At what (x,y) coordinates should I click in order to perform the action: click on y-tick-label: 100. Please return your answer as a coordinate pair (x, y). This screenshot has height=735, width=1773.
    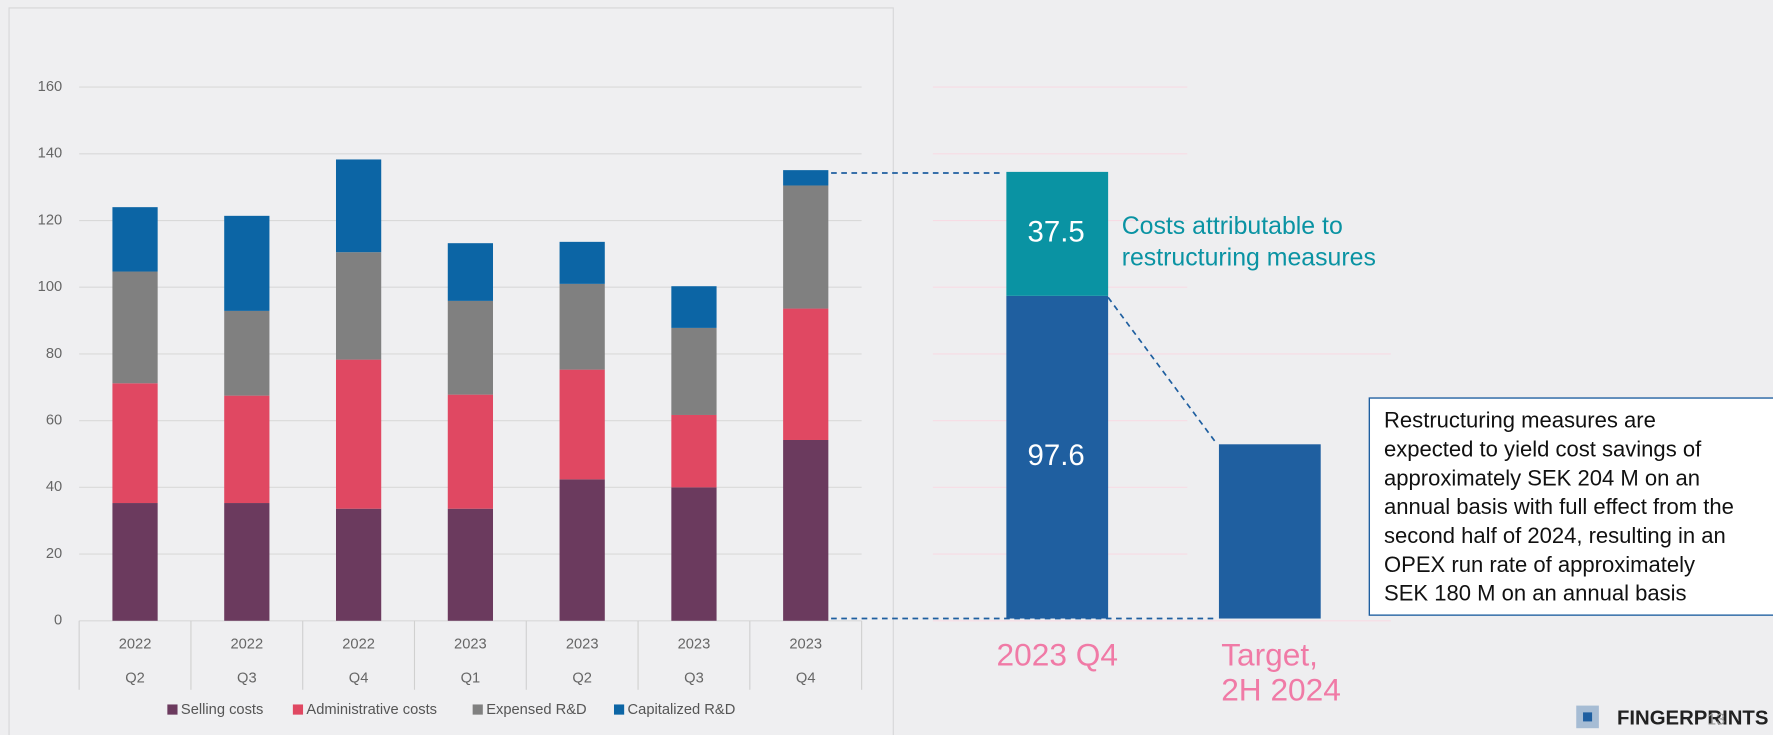
    Looking at the image, I should click on (50, 287).